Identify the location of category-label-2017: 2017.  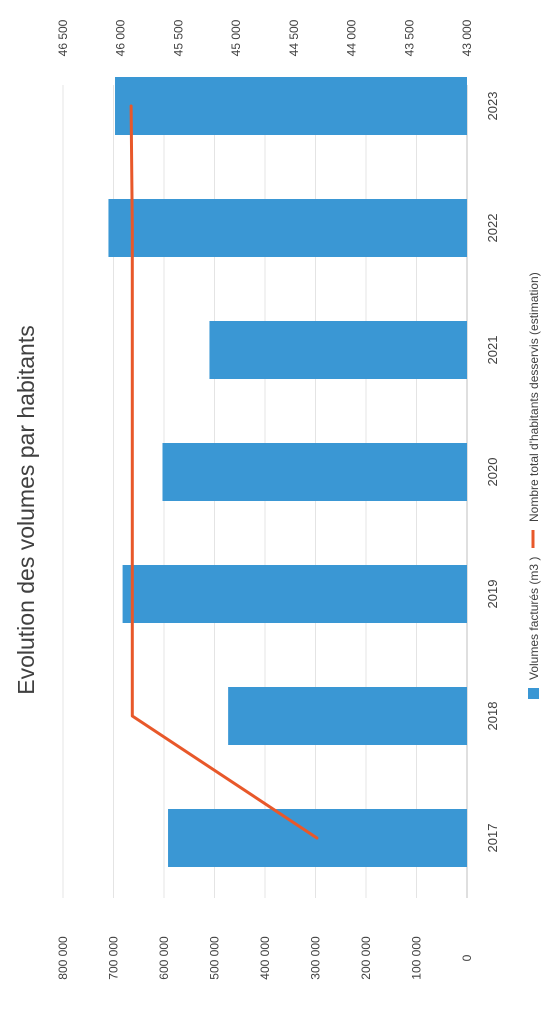
(492, 838).